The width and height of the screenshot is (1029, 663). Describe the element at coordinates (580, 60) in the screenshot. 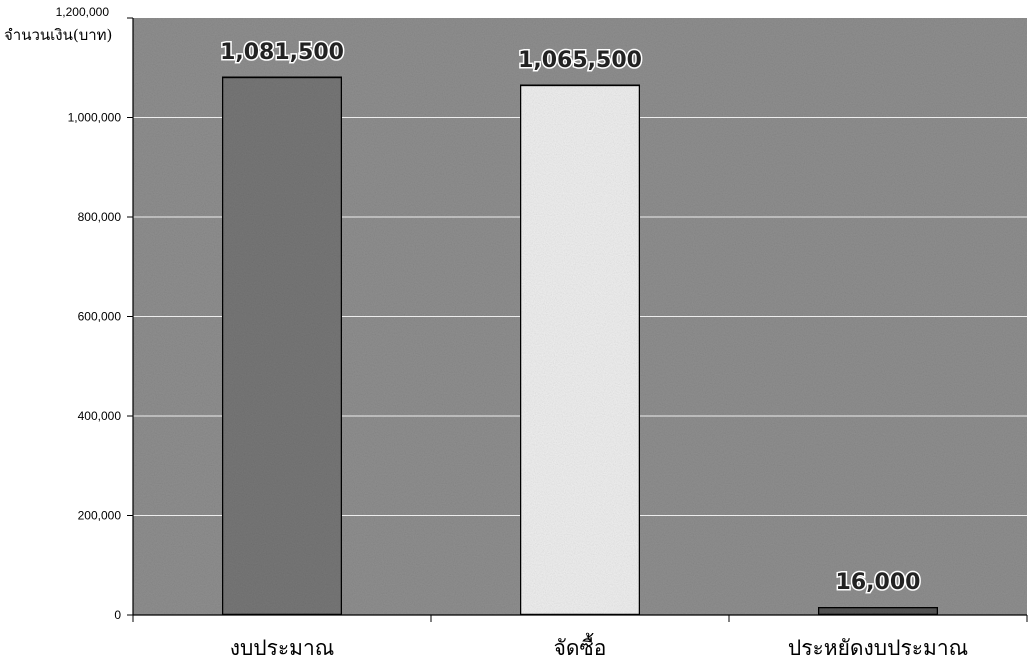

I see `data-label: 1,065,500` at that location.